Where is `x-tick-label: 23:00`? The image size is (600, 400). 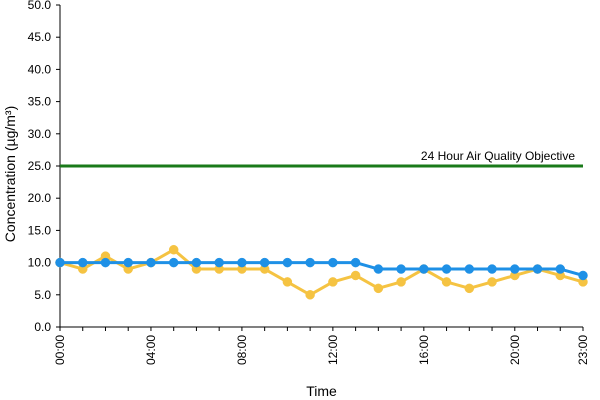 x-tick-label: 23:00 is located at coordinates (583, 350).